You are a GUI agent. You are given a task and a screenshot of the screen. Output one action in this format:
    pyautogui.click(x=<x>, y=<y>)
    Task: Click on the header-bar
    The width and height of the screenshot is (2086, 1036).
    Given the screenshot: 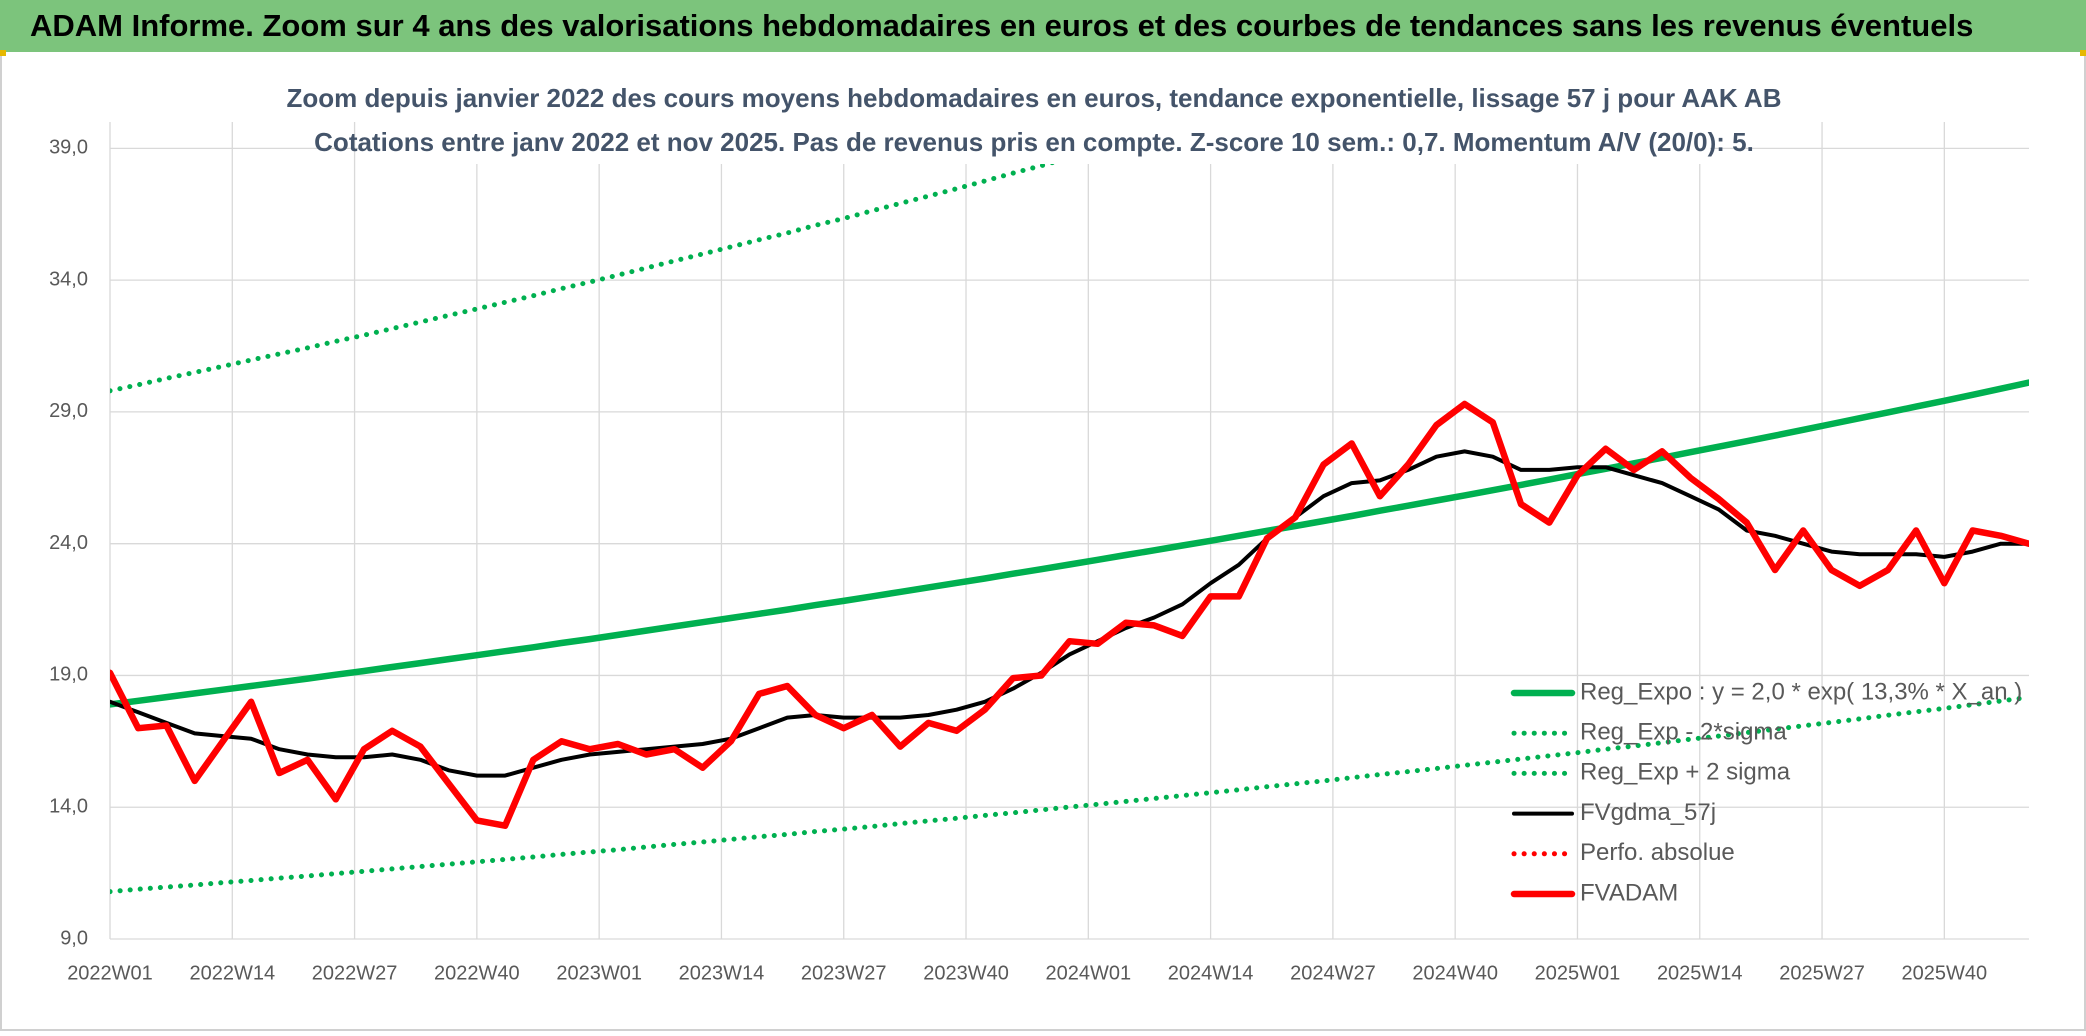 What is the action you would take?
    pyautogui.click(x=1043, y=26)
    